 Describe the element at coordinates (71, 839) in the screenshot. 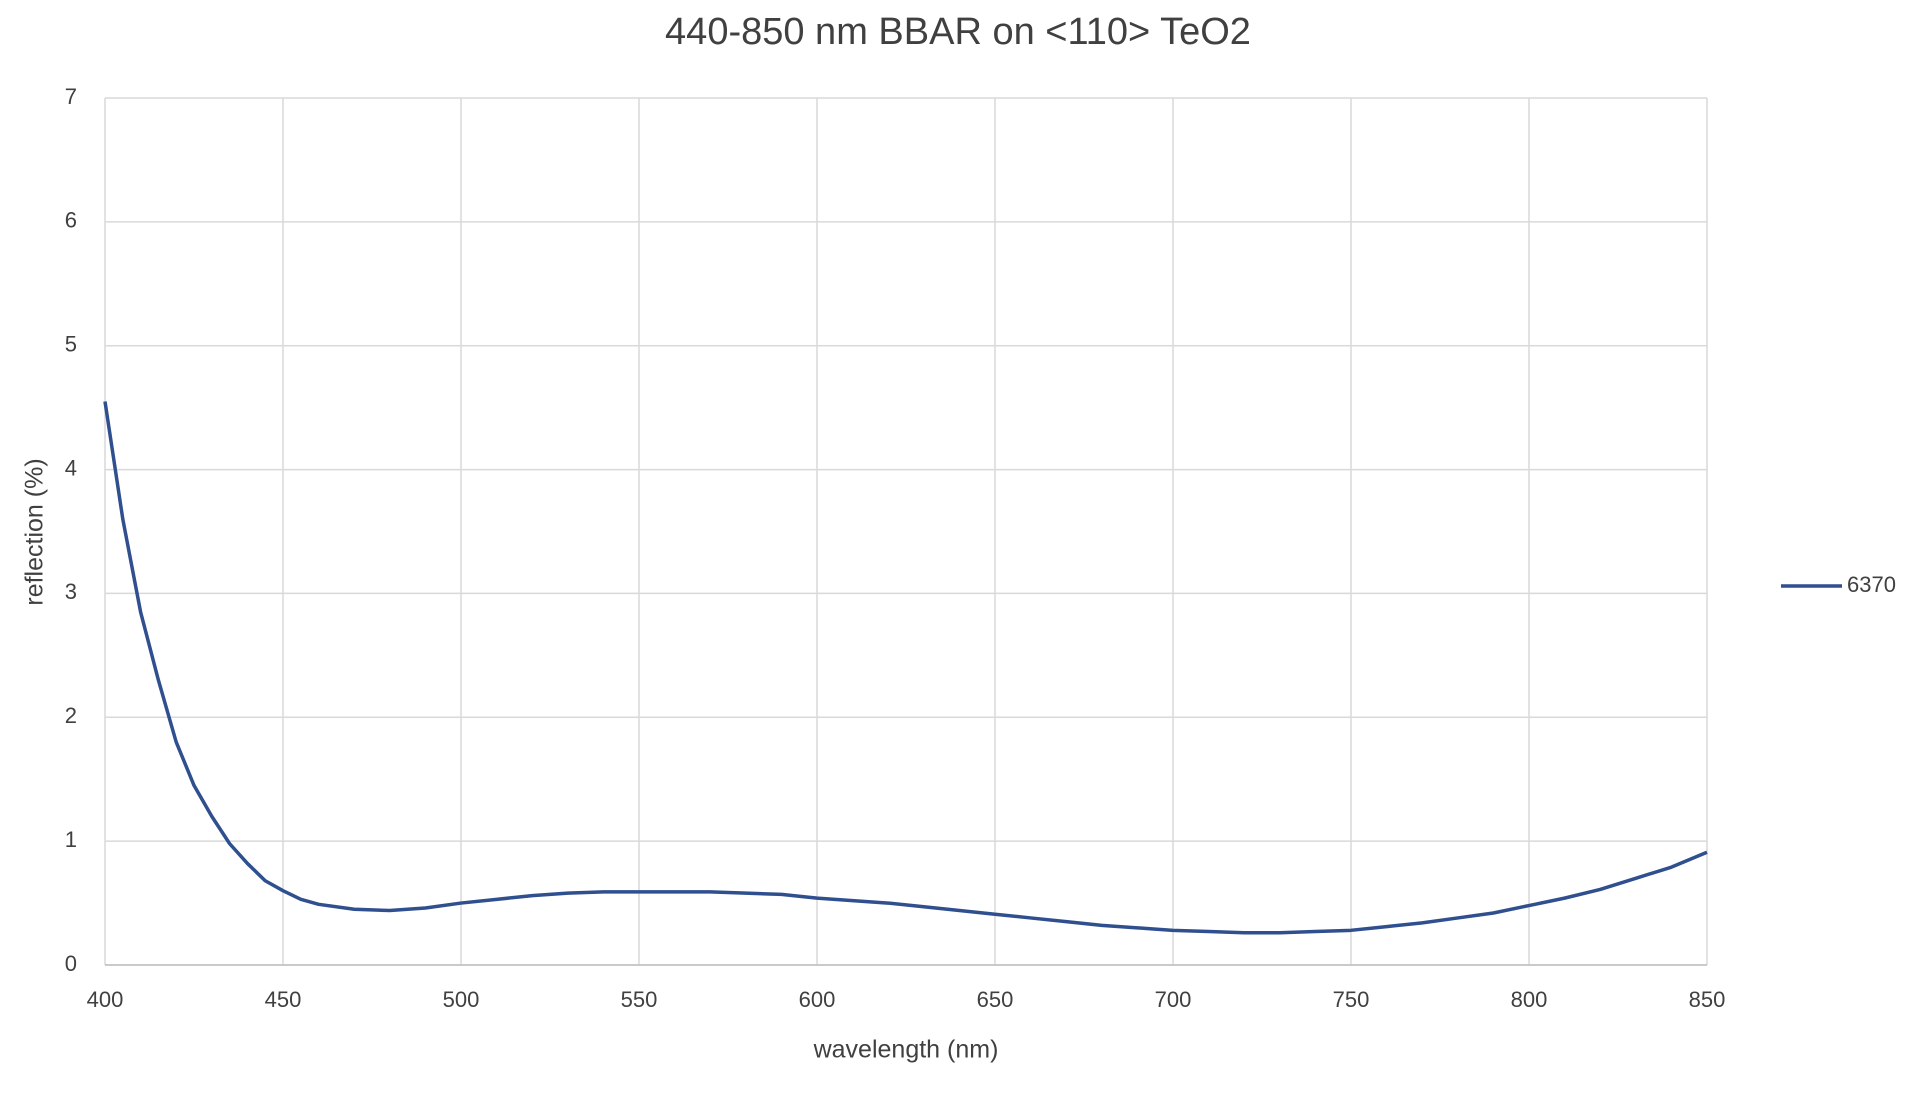

I see `y-tick-label: 1` at that location.